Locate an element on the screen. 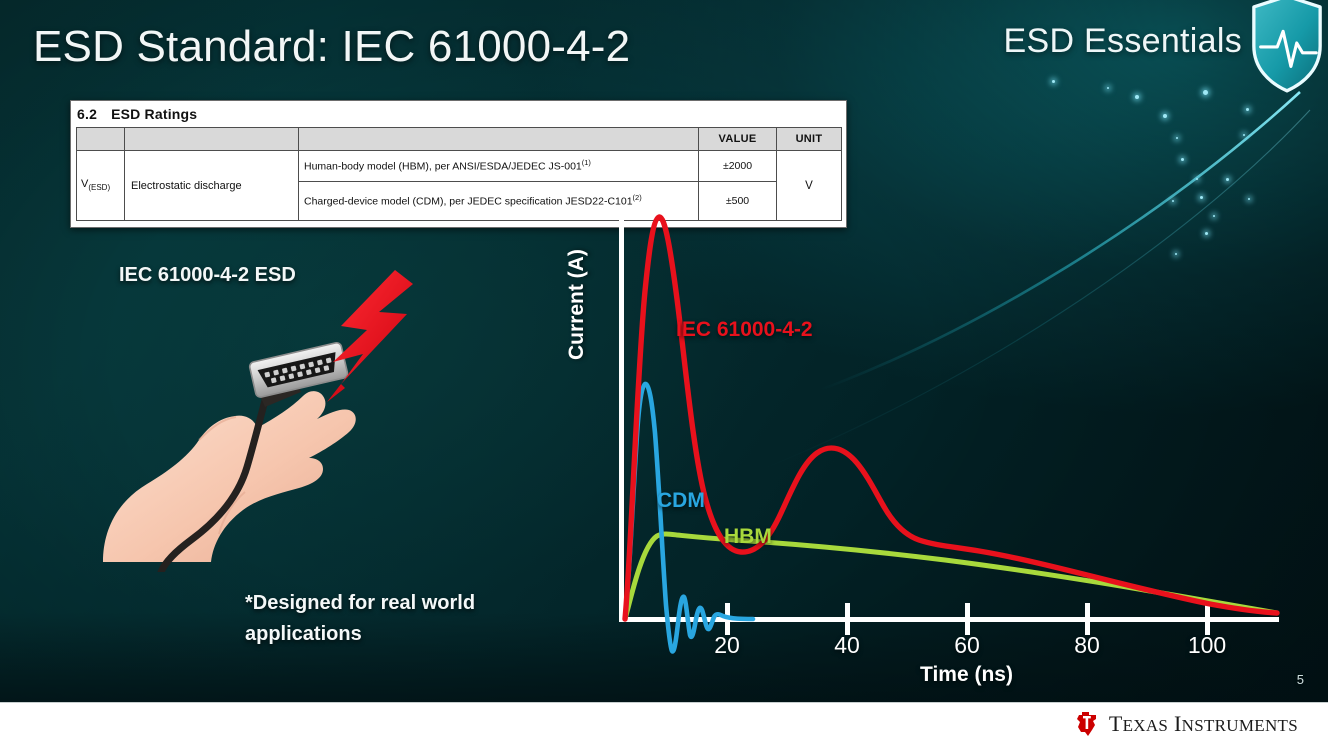 The height and width of the screenshot is (746, 1328). value-cell: ±2000 is located at coordinates (737, 166).